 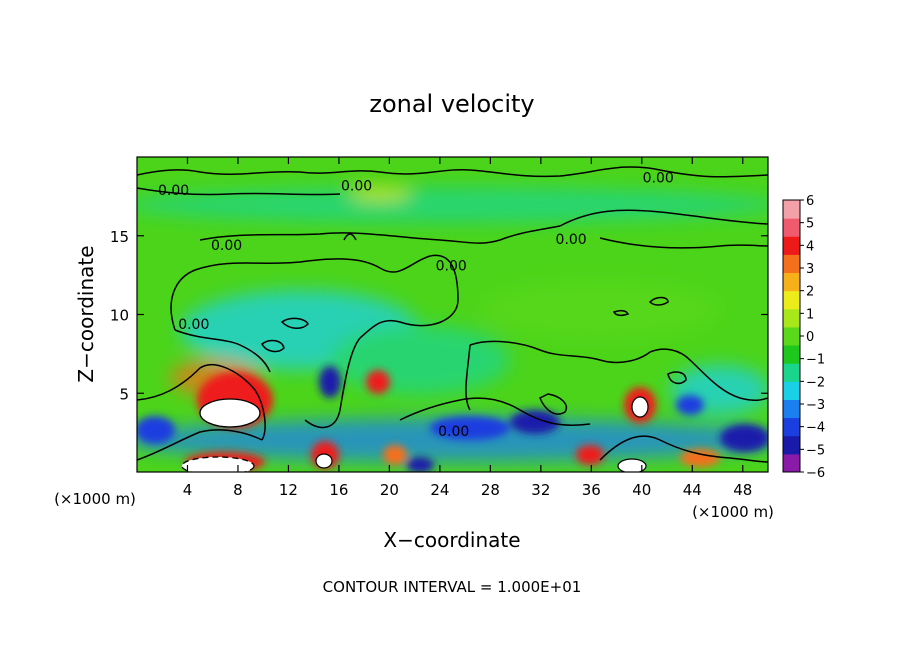 I want to click on x-axis-unit-left: (×1000 m), so click(x=95, y=499).